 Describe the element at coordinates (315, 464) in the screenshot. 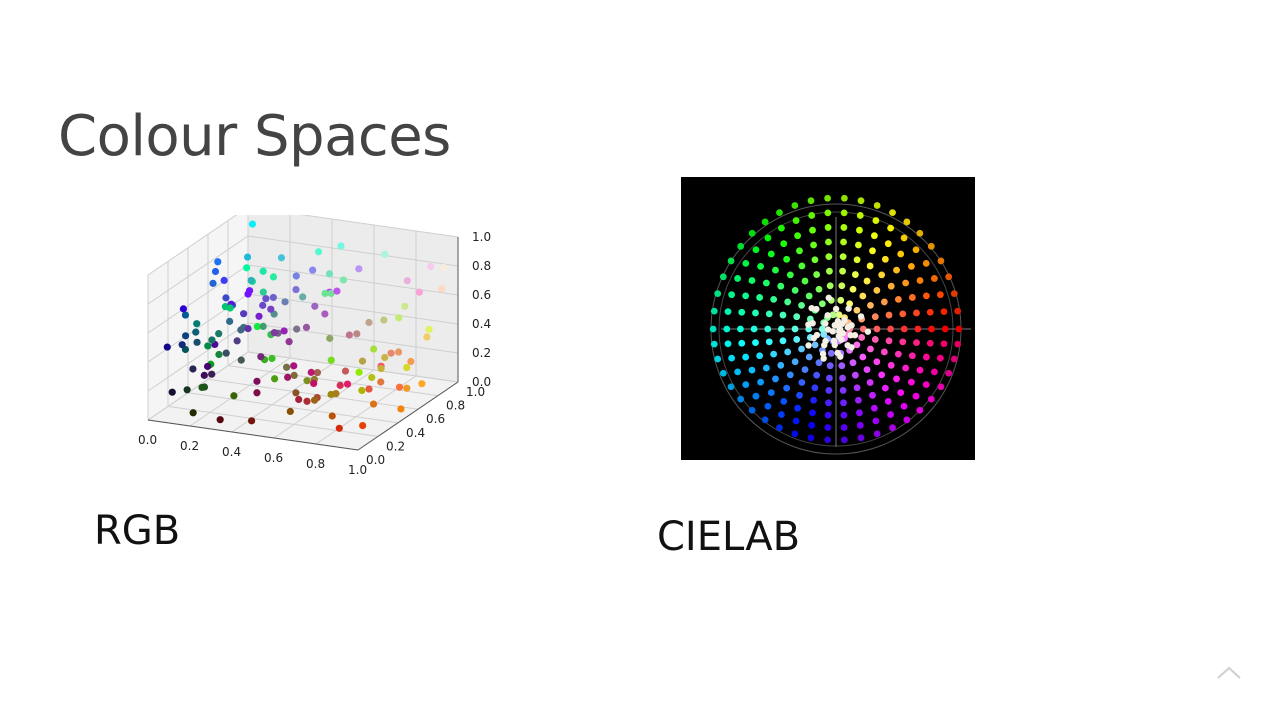

I see `x-tick-label: 0.8` at that location.